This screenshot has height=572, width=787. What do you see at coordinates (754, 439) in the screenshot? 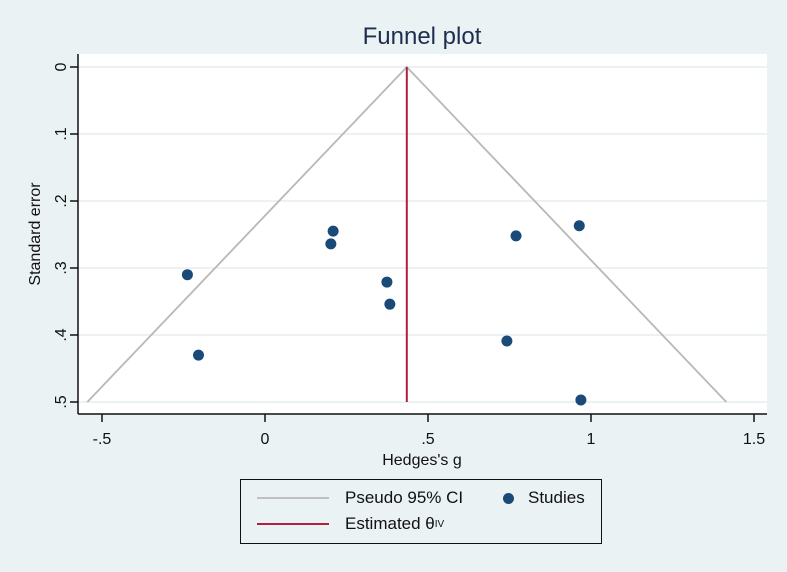
I see `x-tick-label: 1.5` at bounding box center [754, 439].